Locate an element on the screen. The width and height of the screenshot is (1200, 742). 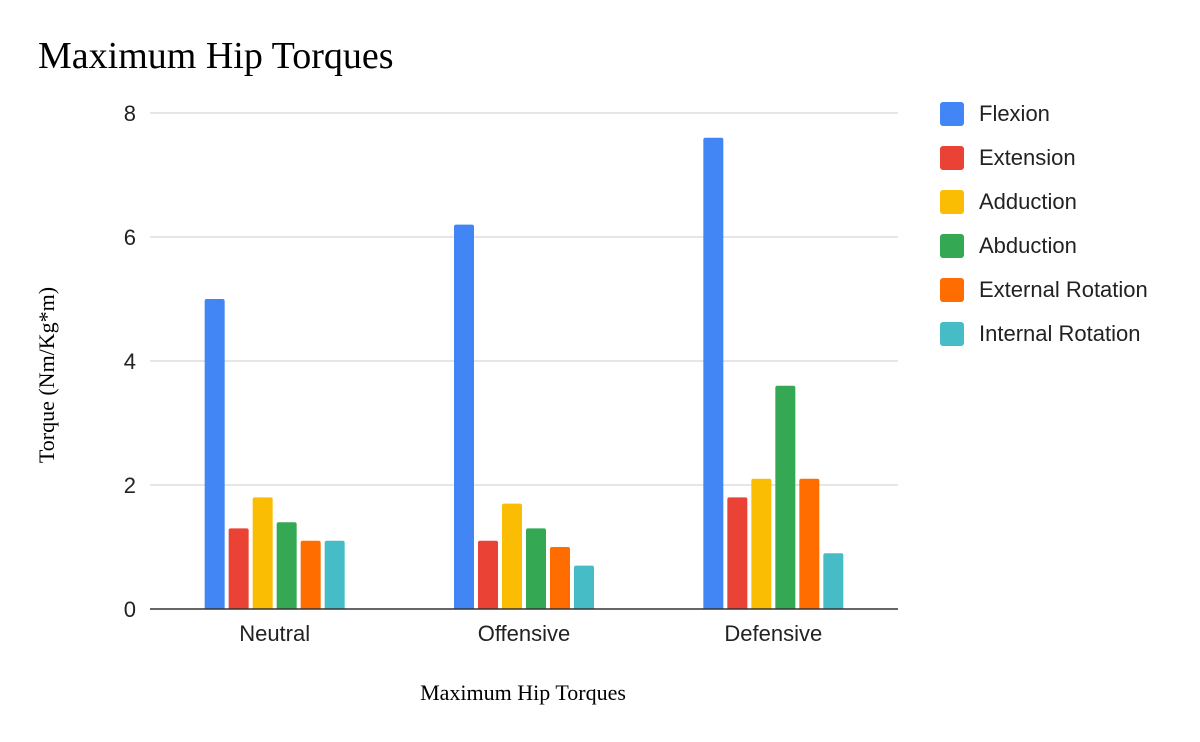
x-tick-label: Offensive is located at coordinates (524, 633).